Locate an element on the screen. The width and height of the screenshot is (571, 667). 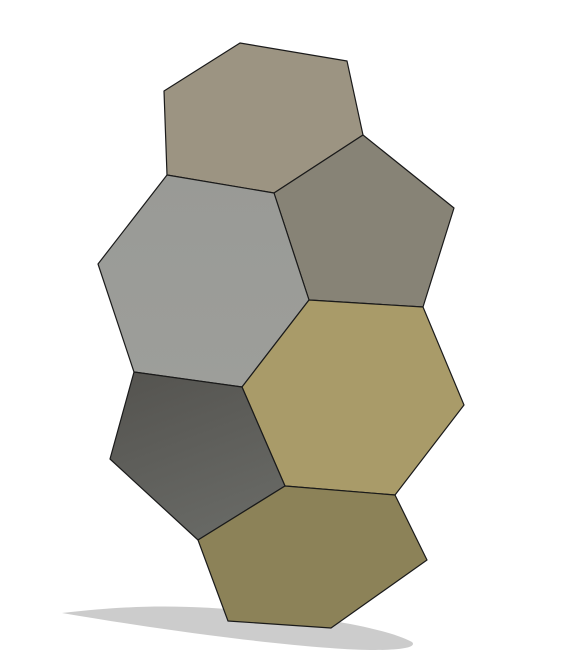
bottom-hexagon-tile is located at coordinates (312, 557).